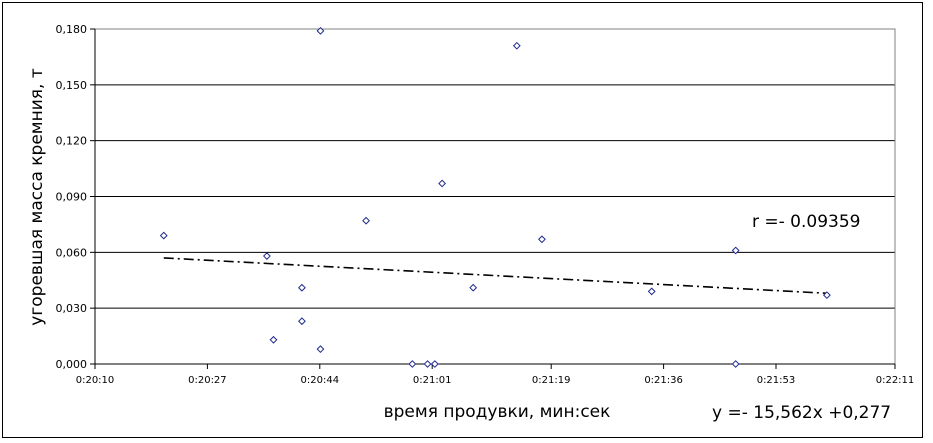  I want to click on y-tick-label-2: 0,060, so click(72, 252).